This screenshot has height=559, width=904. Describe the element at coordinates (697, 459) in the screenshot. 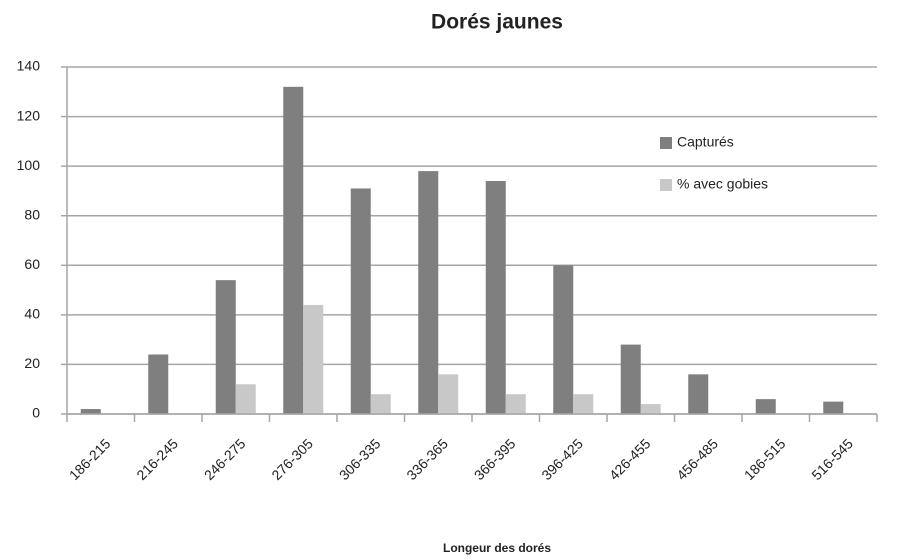

I see `x-tick-label: 456-485` at that location.